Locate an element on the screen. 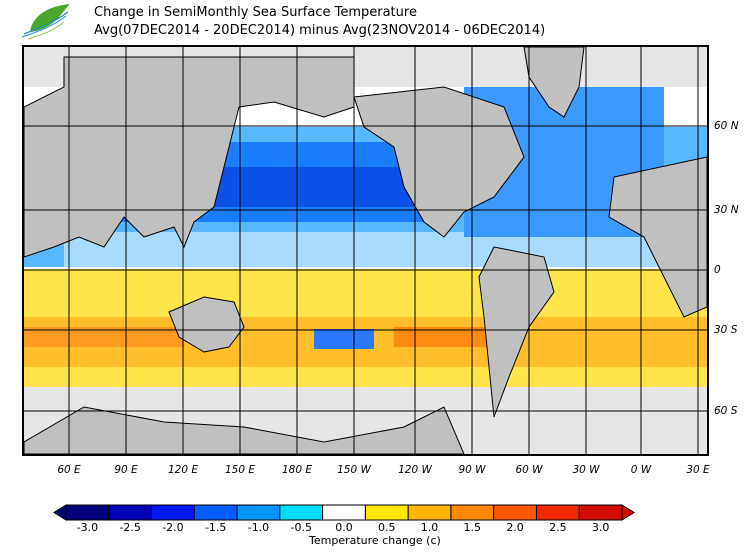 This screenshot has height=560, width=755. longitude-label: 30 E is located at coordinates (698, 470).